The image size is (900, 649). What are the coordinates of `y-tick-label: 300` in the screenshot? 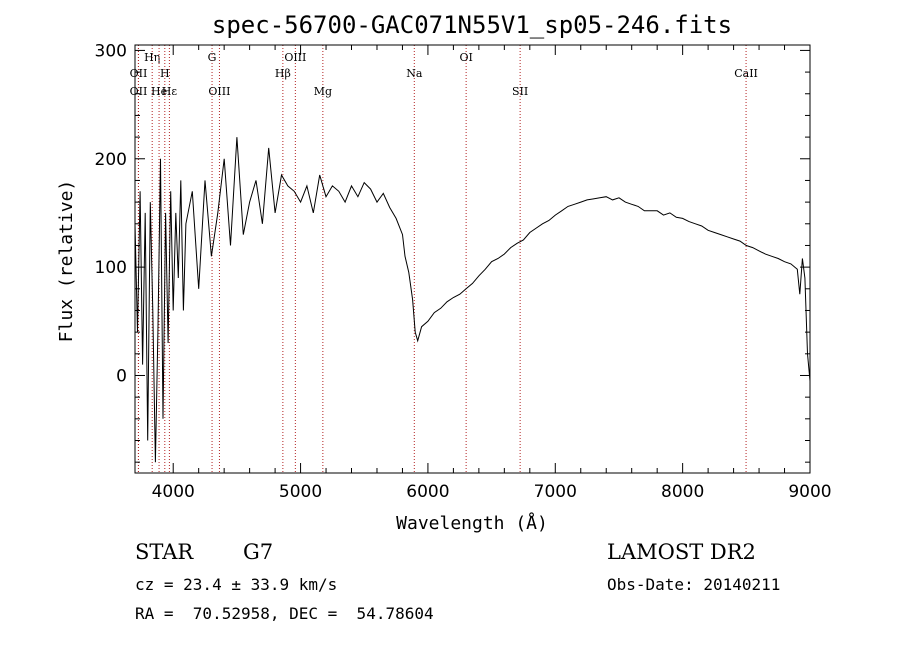 It's located at (111, 51).